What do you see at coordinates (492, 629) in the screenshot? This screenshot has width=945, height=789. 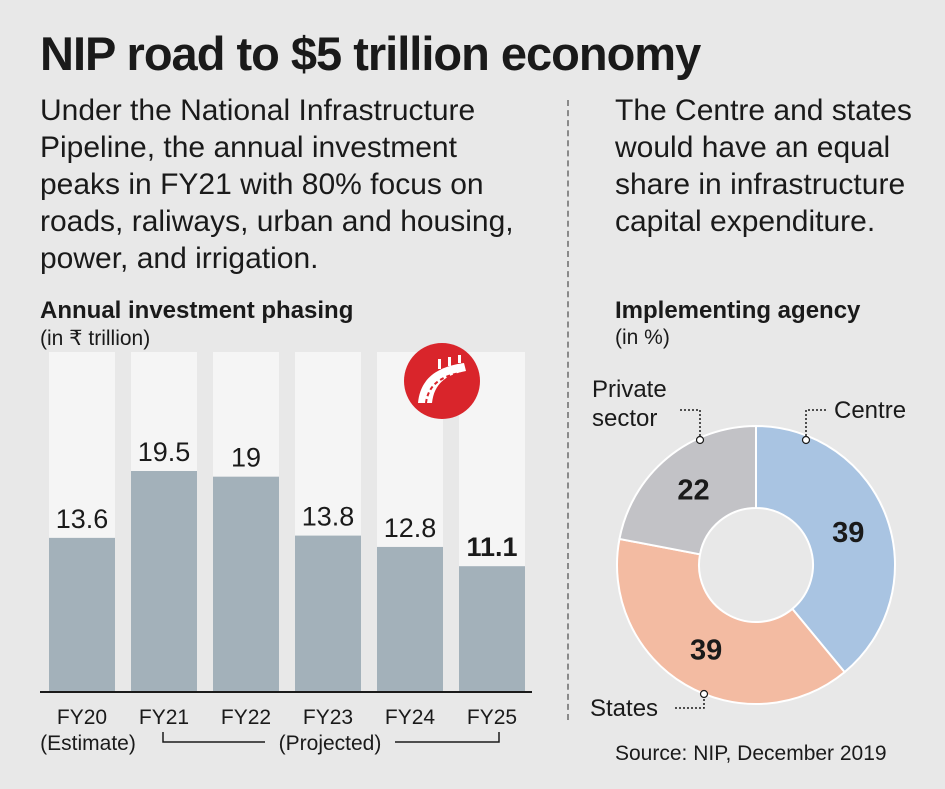 I see `bar-FY25` at bounding box center [492, 629].